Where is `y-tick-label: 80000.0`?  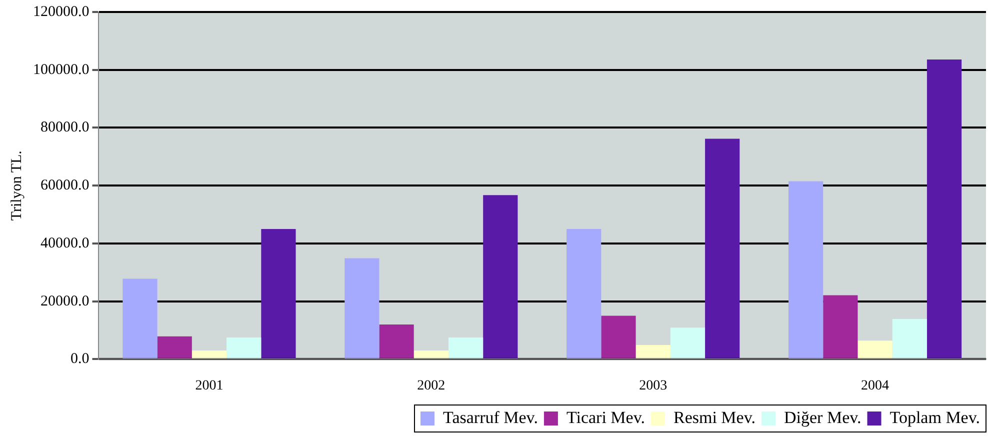 y-tick-label: 80000.0 is located at coordinates (65, 128).